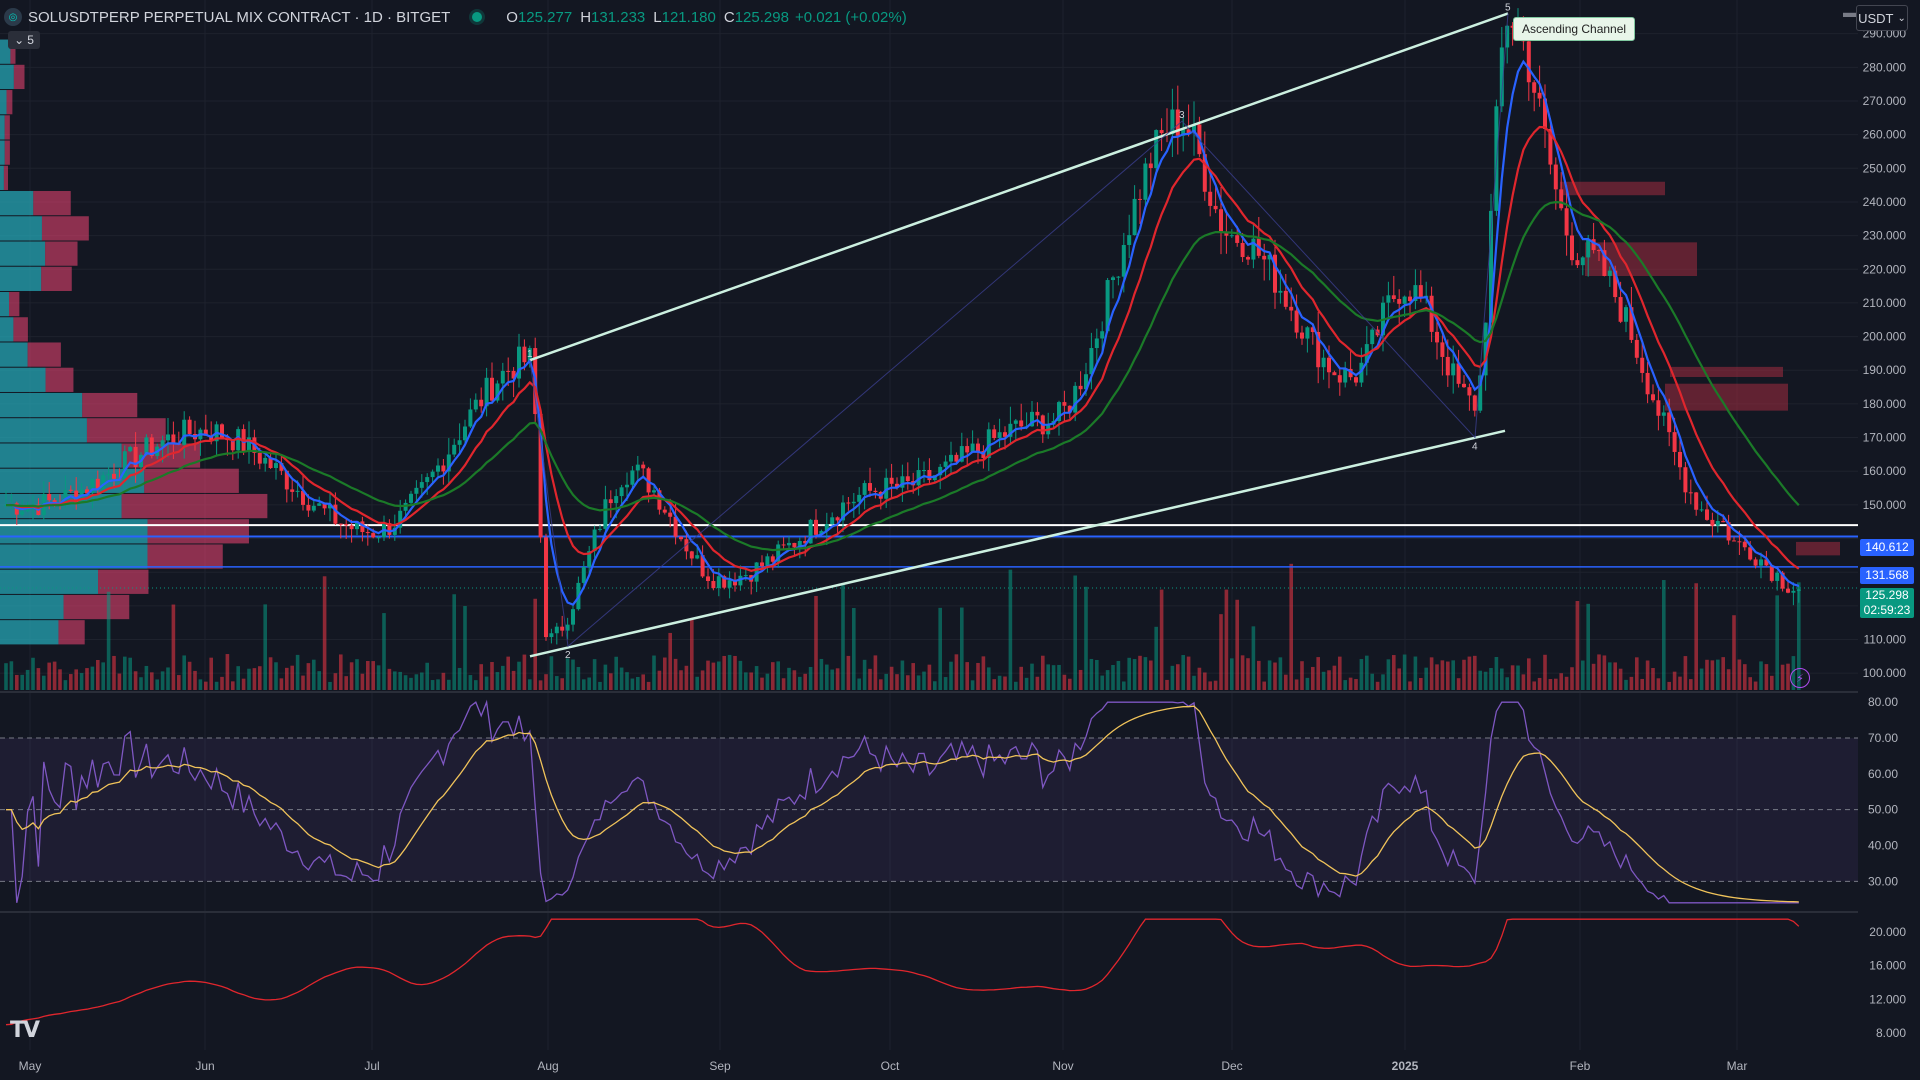 This screenshot has height=1080, width=1920. What do you see at coordinates (25, 1030) in the screenshot?
I see `tradingview-logo: TV` at bounding box center [25, 1030].